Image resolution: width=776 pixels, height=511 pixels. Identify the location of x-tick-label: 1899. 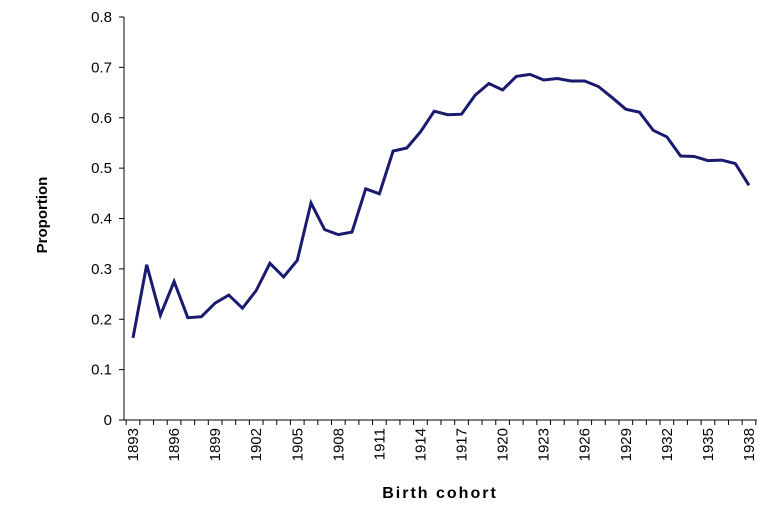
(215, 444).